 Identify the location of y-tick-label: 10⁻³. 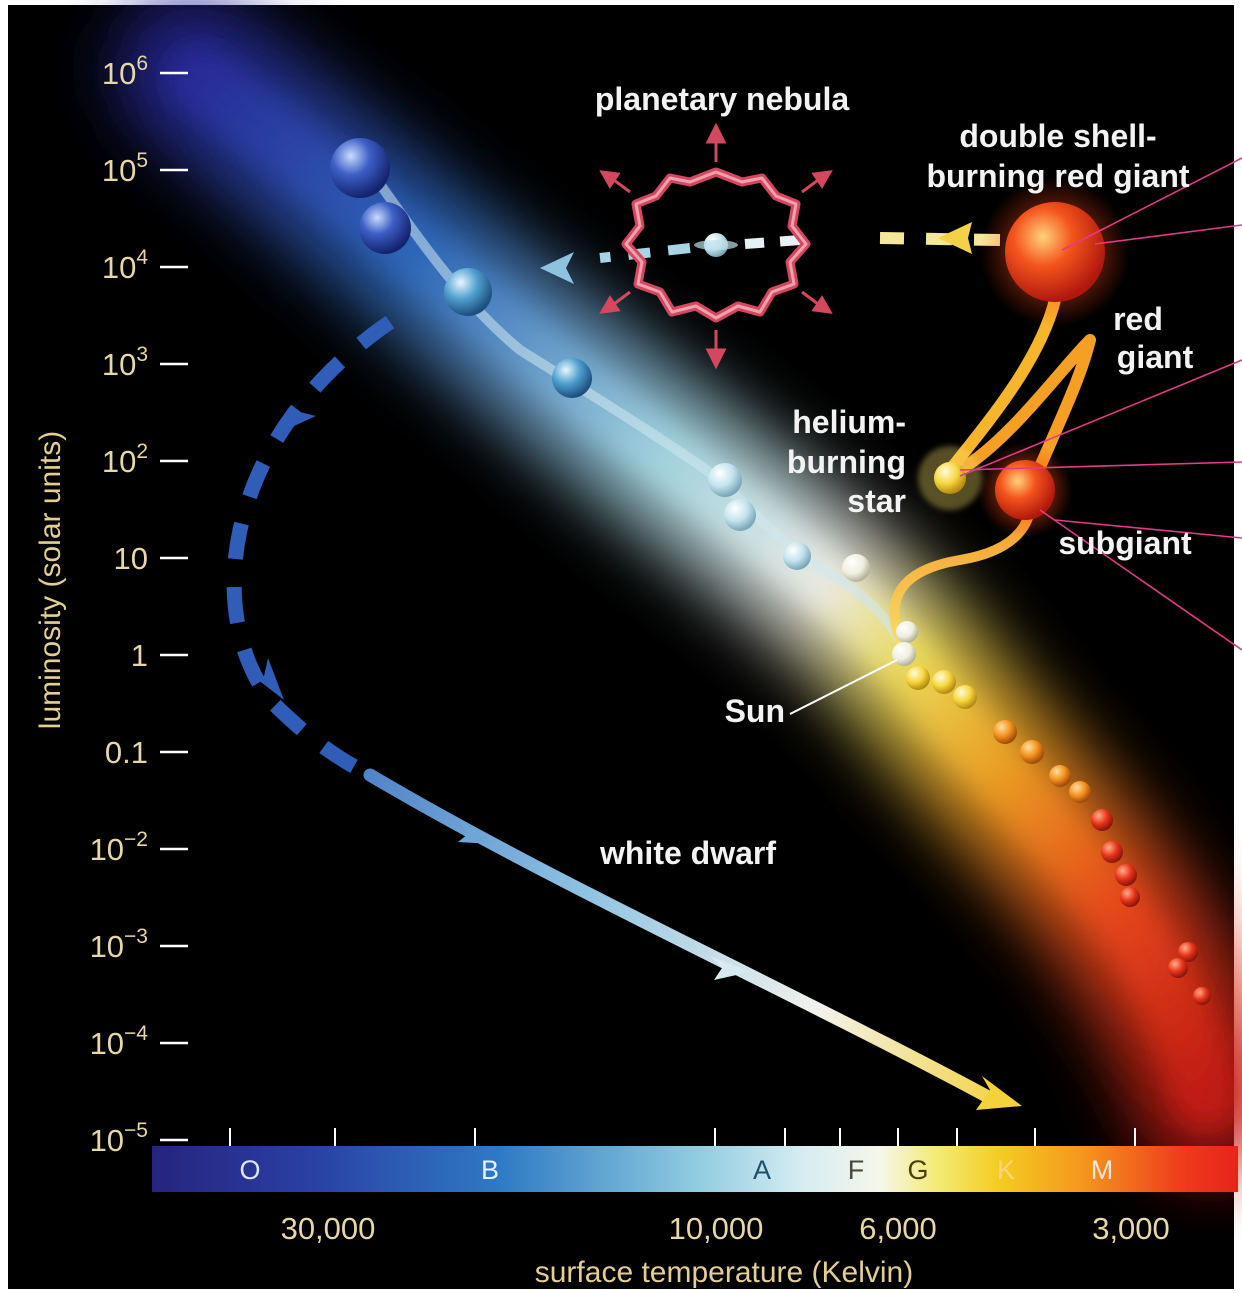
(119, 944).